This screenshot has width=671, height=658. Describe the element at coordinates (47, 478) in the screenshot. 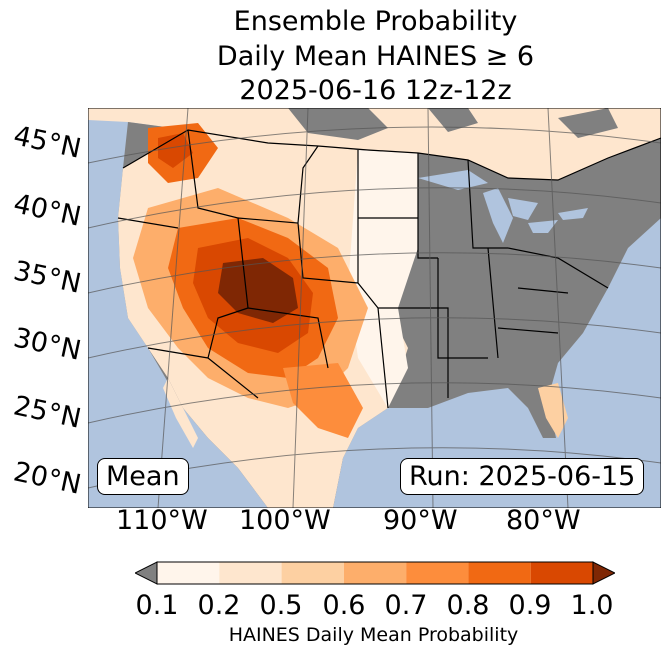

I see `lat-label-20: 20°N` at that location.